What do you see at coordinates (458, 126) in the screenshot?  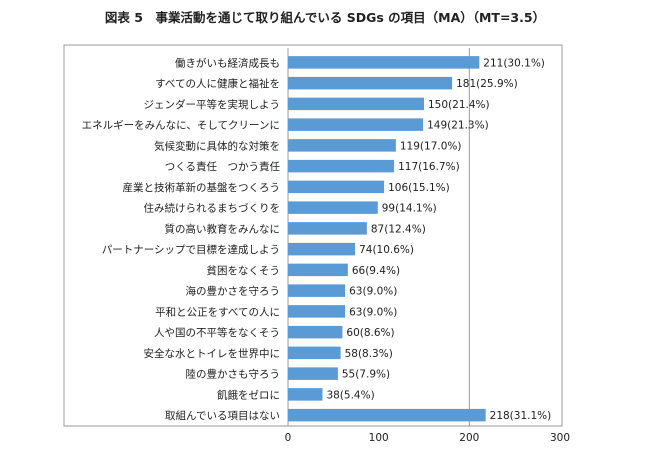 I see `data-label: 149(21.3%)` at bounding box center [458, 126].